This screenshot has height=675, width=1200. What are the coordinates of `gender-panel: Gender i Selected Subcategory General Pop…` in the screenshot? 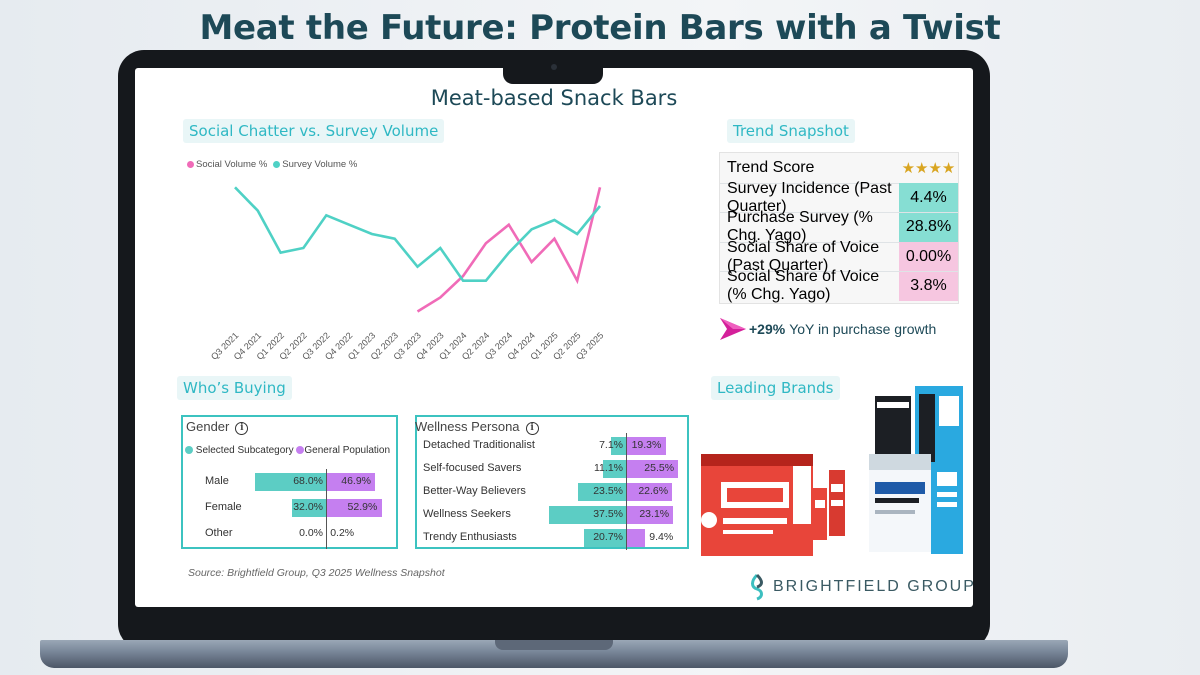 It's located at (289, 482).